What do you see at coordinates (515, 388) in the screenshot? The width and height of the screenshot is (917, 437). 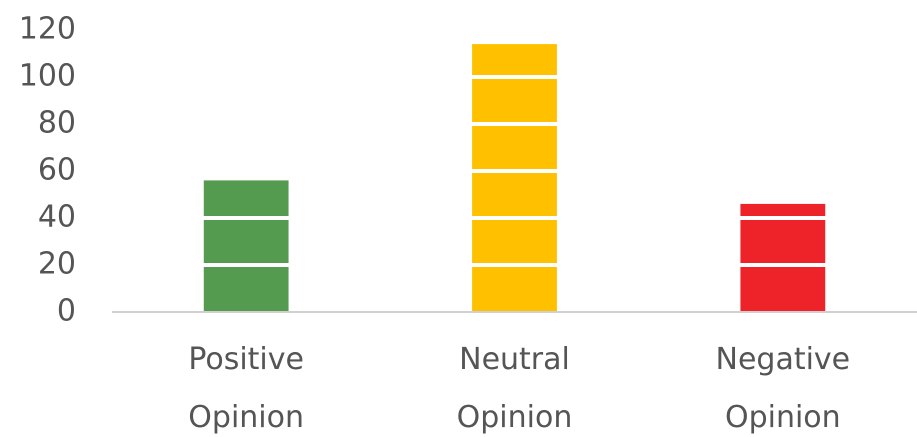 I see `x-tick-label: Neutral Opinion` at bounding box center [515, 388].